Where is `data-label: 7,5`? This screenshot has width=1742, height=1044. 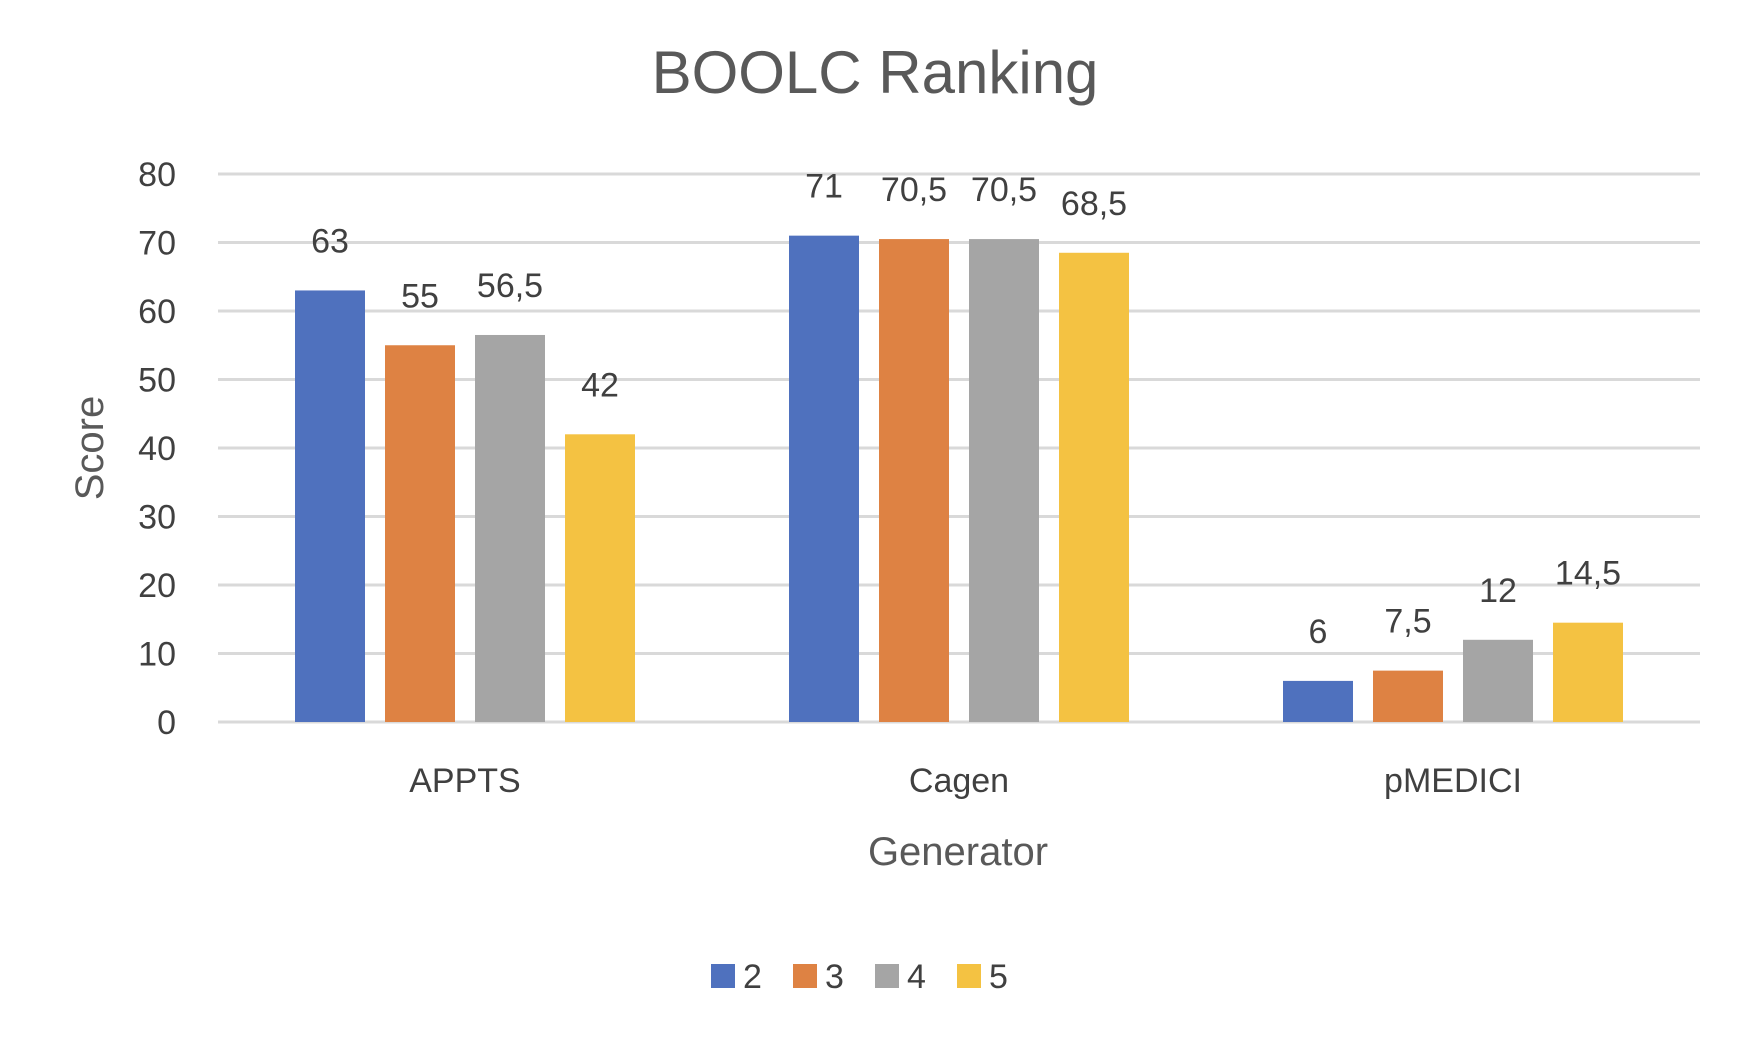
data-label: 7,5 is located at coordinates (1407, 622).